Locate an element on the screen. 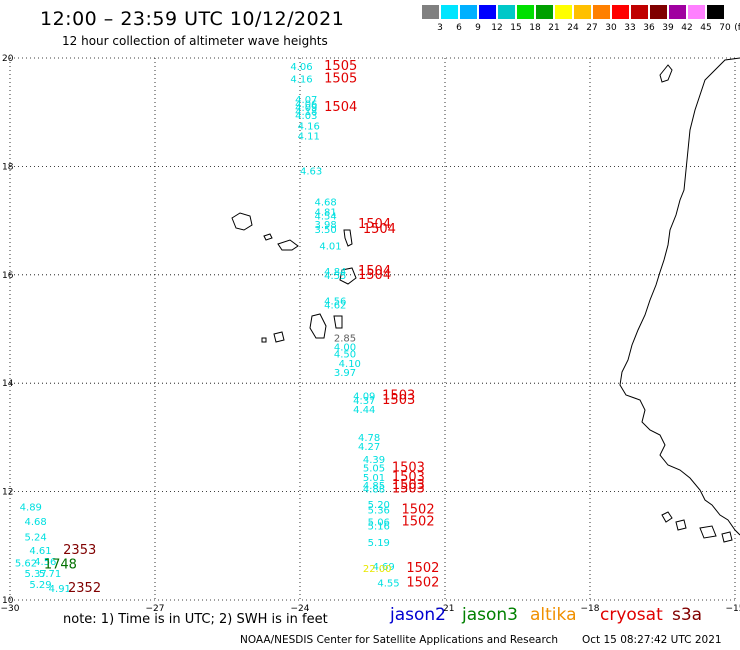 This screenshot has height=650, width=740. y-tick-label: 18 is located at coordinates (8, 167).